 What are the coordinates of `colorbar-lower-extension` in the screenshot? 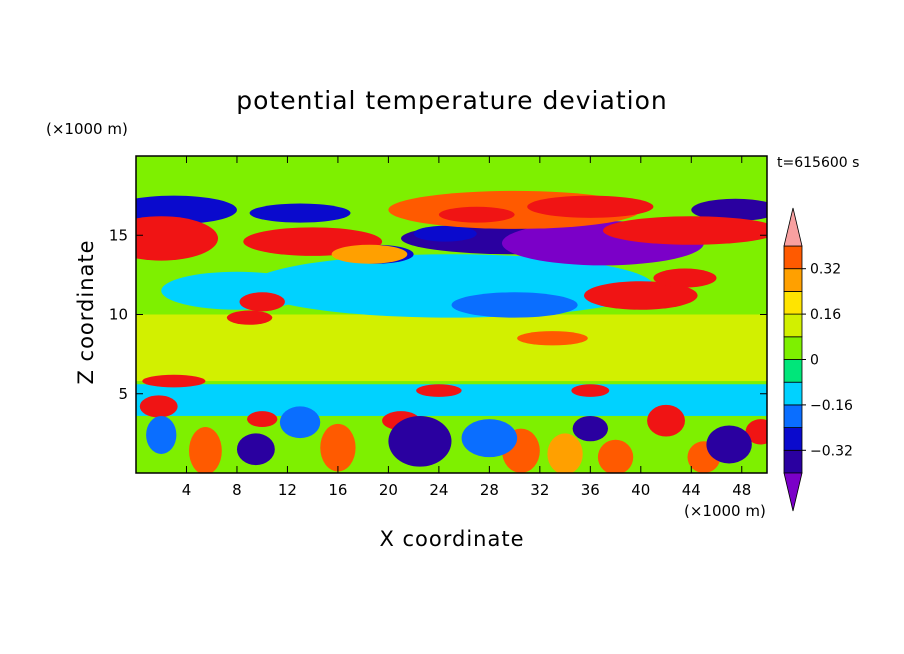 It's located at (793, 492).